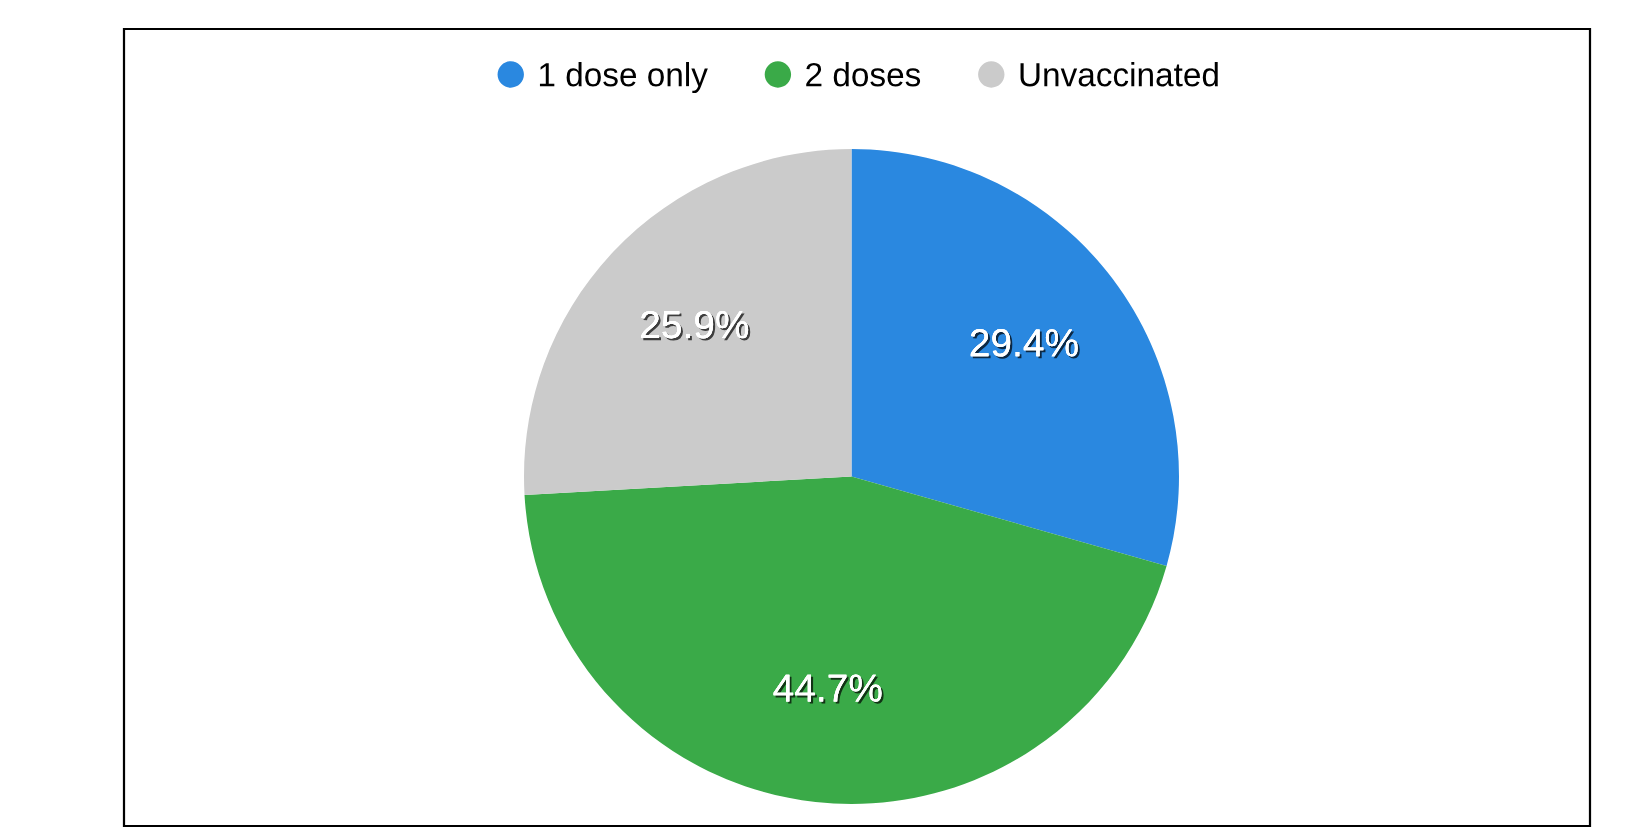  What do you see at coordinates (863, 74) in the screenshot?
I see `legend-label: 2 doses` at bounding box center [863, 74].